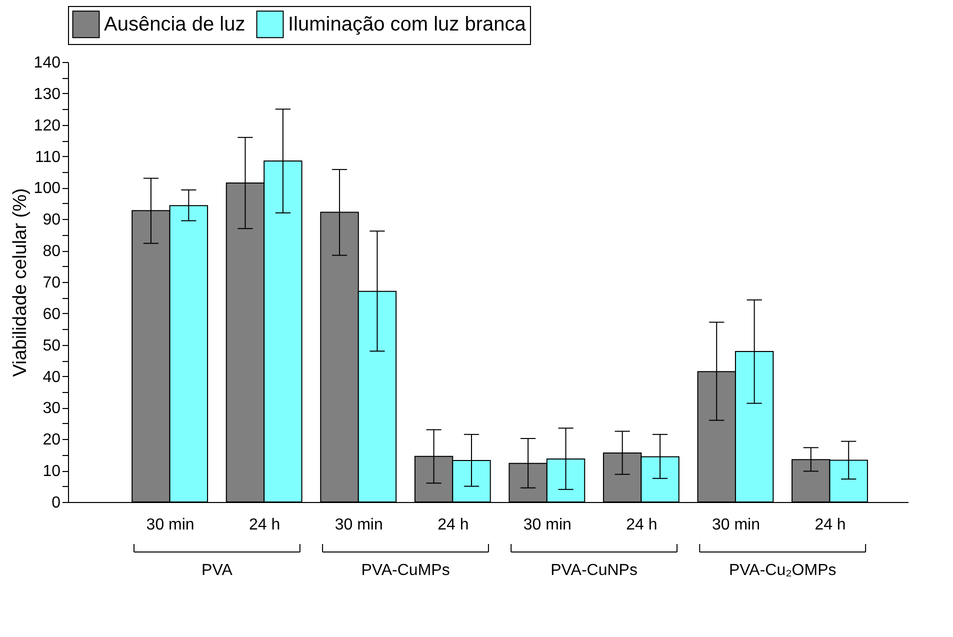  Describe the element at coordinates (20, 282) in the screenshot. I see `y-axis-title: Viabilidade celular (%)` at that location.